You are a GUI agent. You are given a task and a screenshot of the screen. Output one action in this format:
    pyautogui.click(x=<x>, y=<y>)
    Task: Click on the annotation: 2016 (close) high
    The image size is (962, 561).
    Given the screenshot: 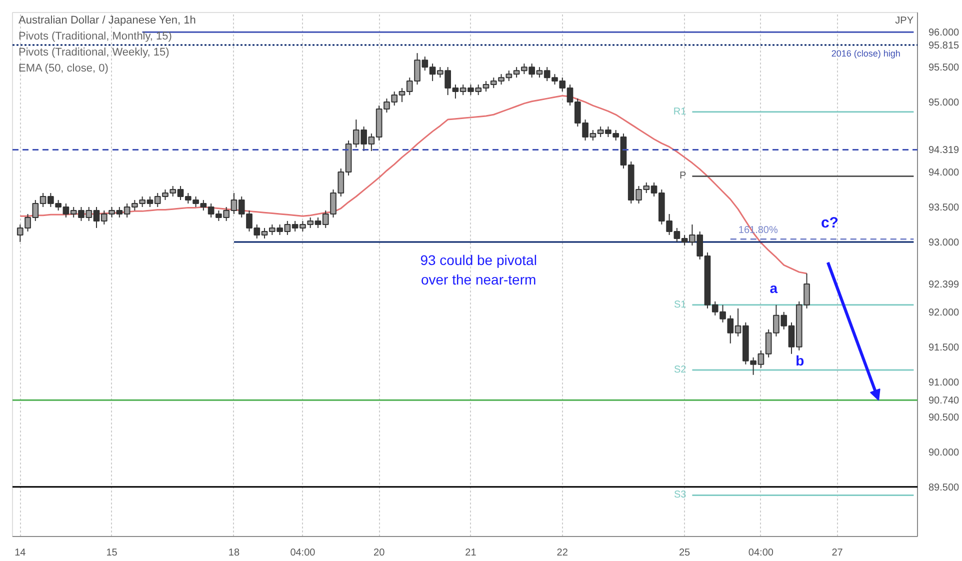 What is the action you would take?
    pyautogui.click(x=865, y=53)
    